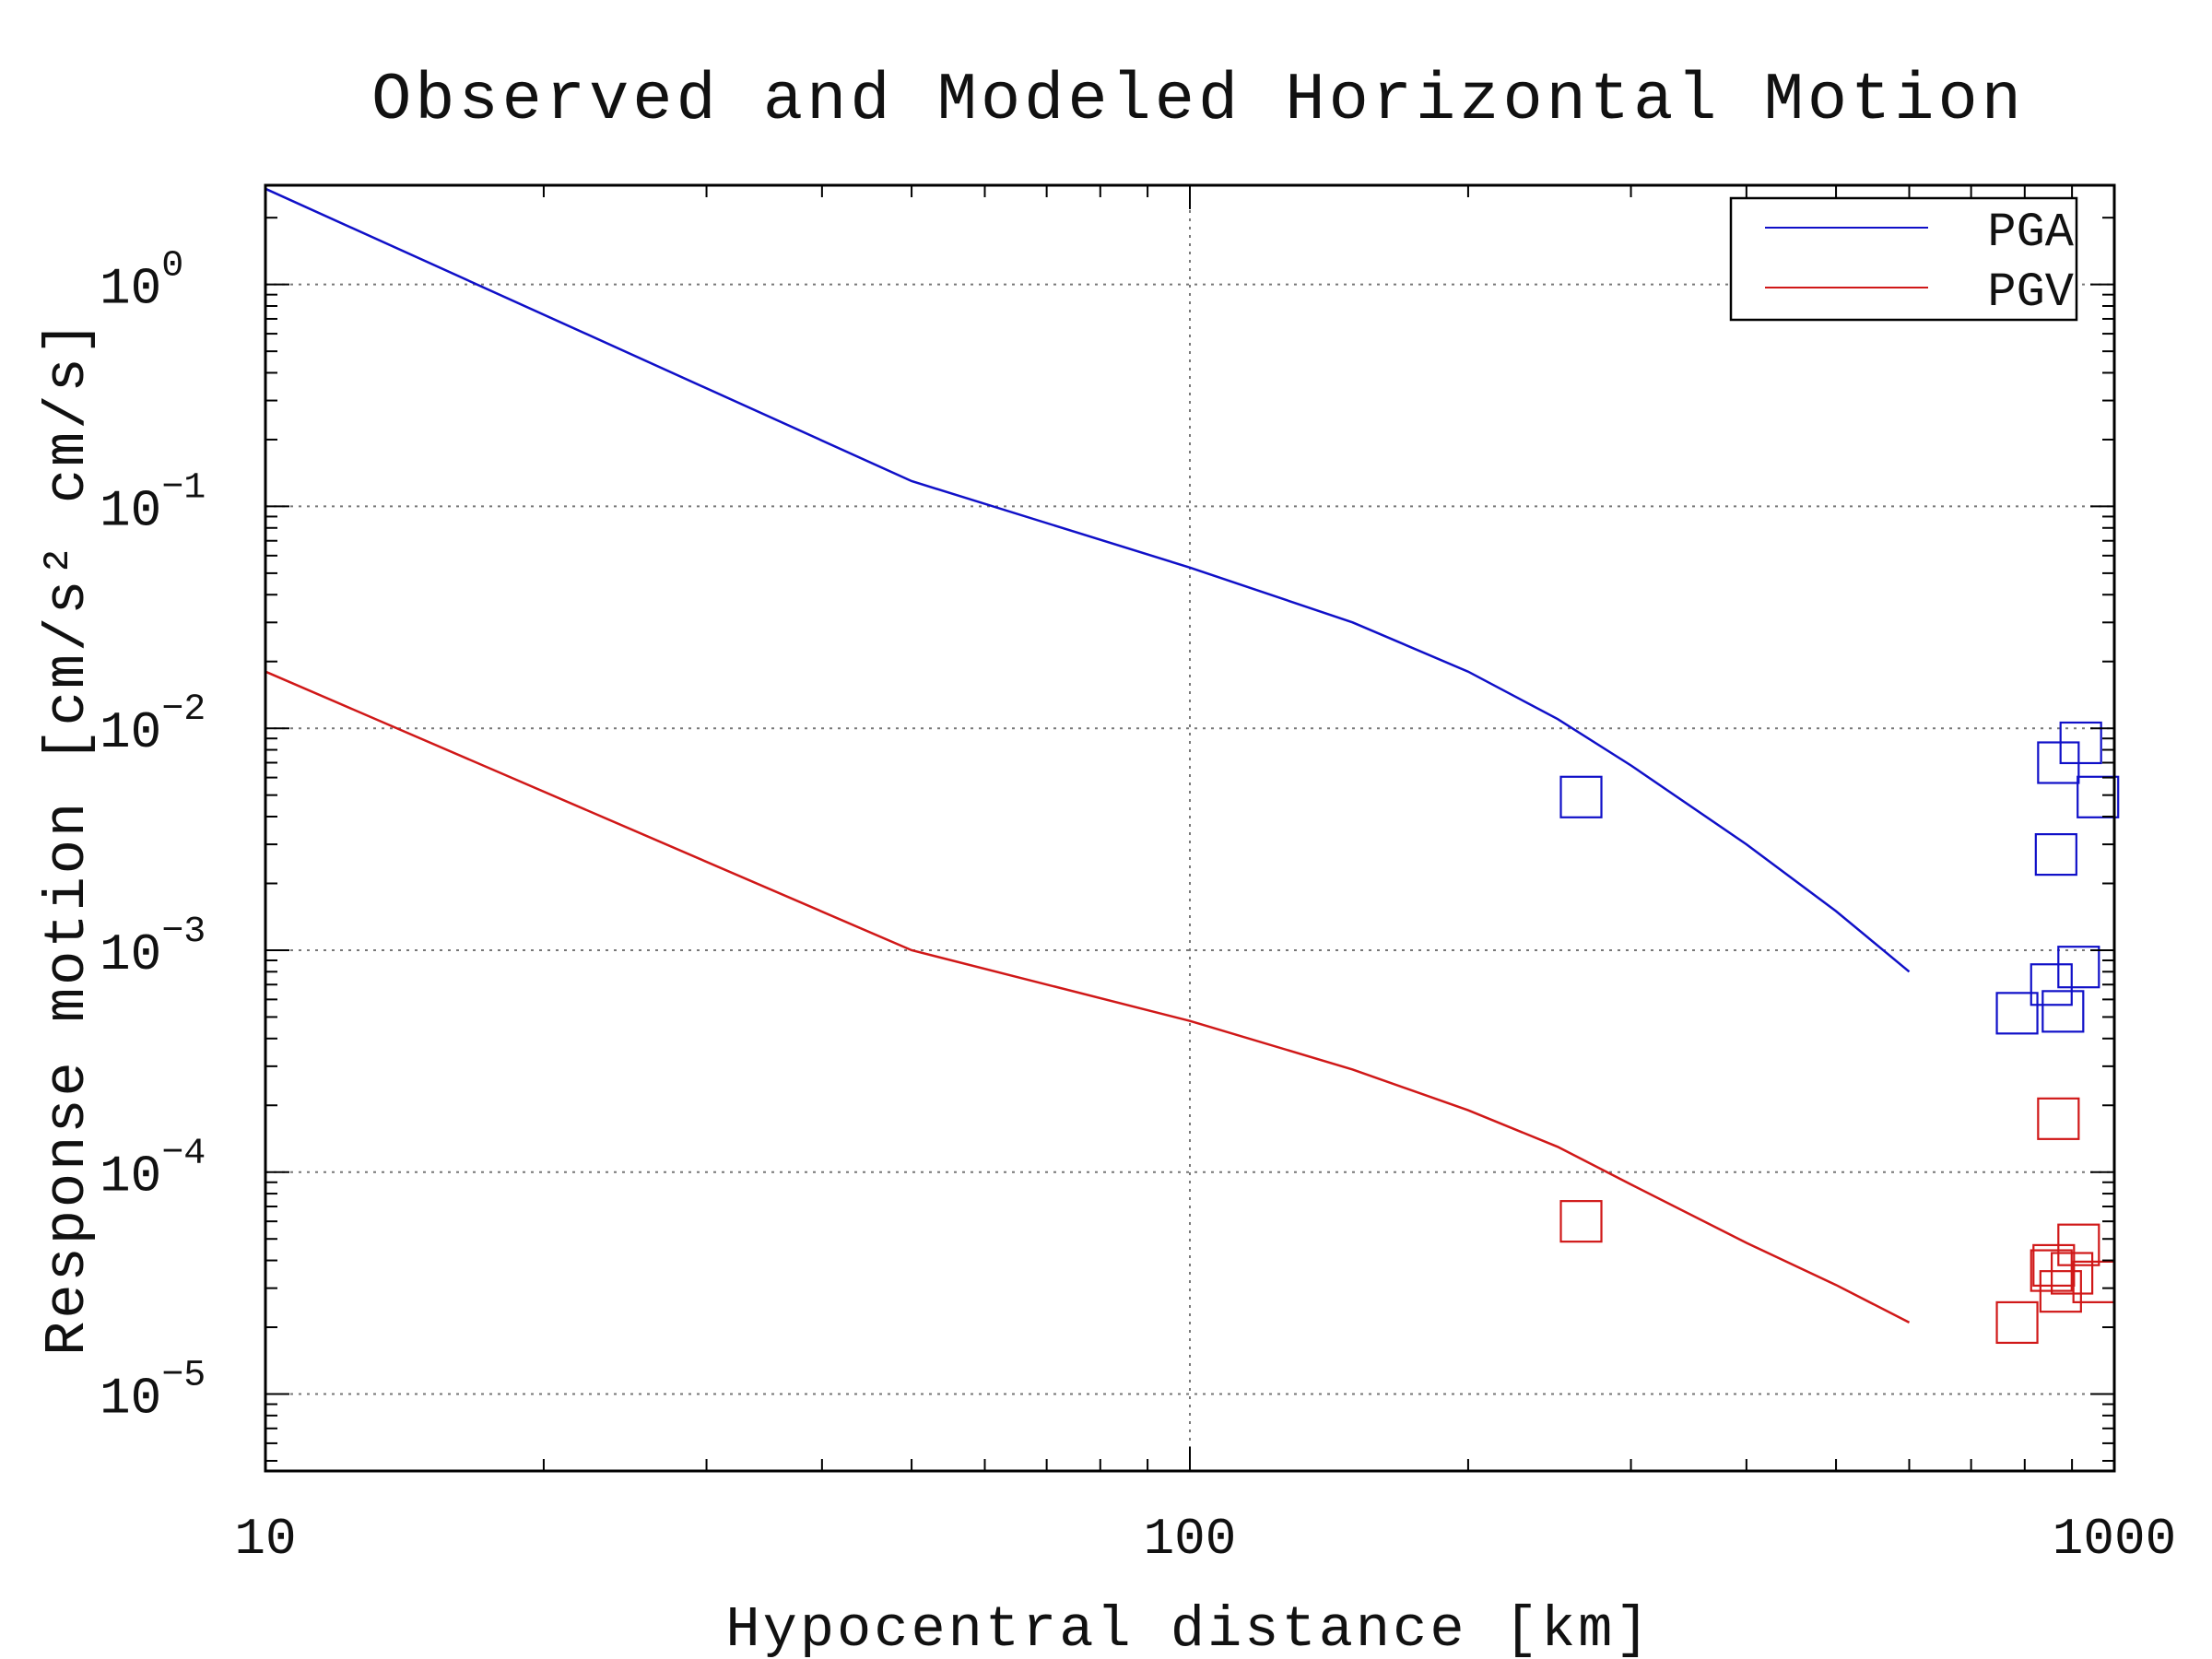  I want to click on y-tick-label: 10⁰, so click(141, 282).